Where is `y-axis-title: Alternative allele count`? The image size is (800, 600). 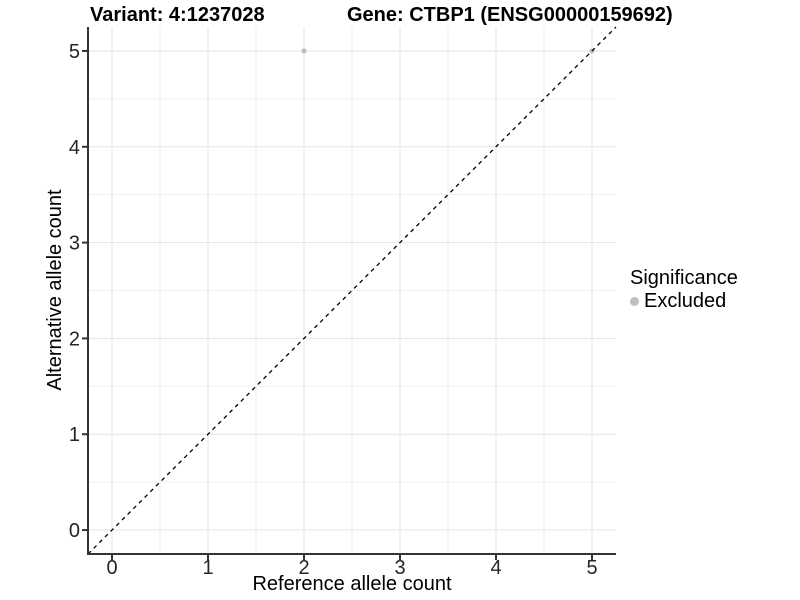 y-axis-title: Alternative allele count is located at coordinates (55, 290).